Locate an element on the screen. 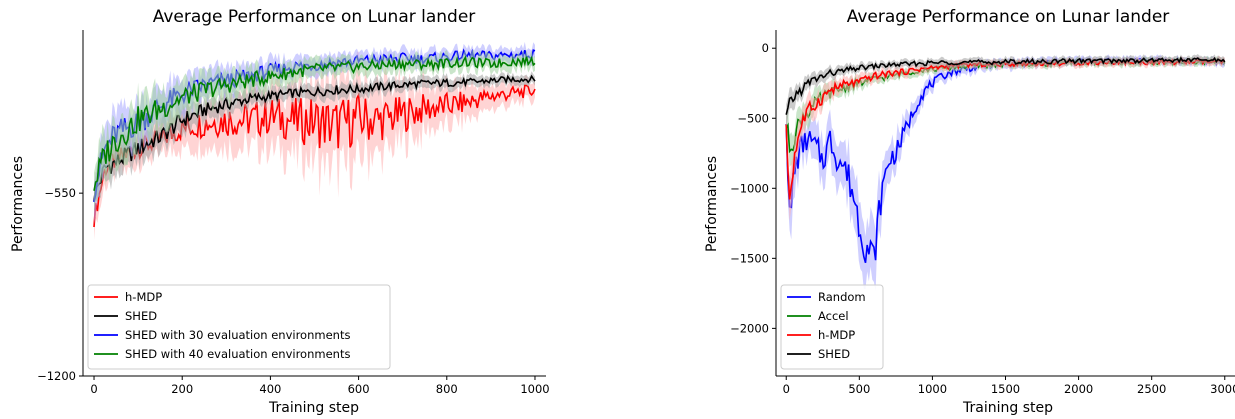 The height and width of the screenshot is (419, 1235). x-tick-label: 500 is located at coordinates (859, 389).